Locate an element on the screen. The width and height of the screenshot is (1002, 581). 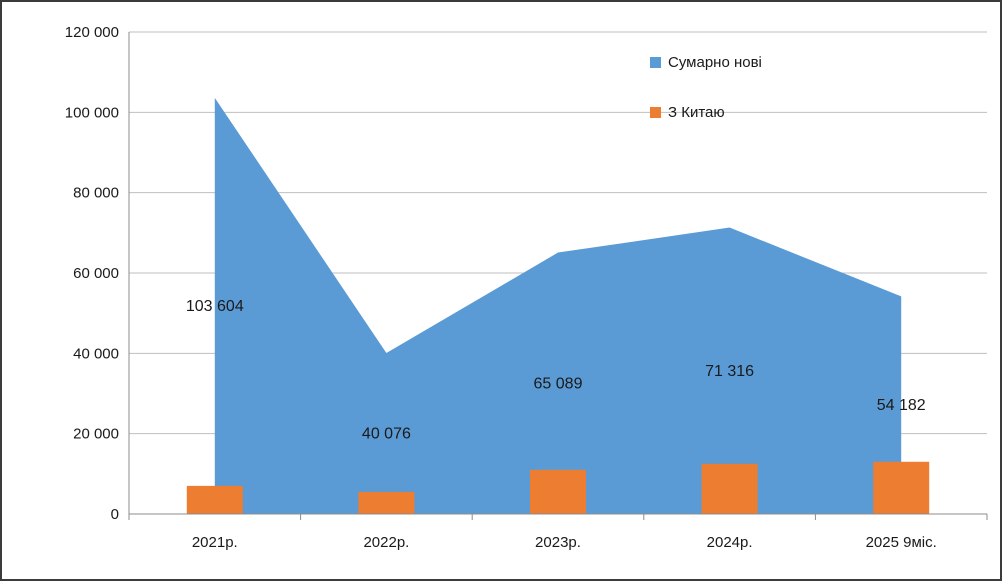
y-axis-tick-label: 40 000 is located at coordinates (96, 353).